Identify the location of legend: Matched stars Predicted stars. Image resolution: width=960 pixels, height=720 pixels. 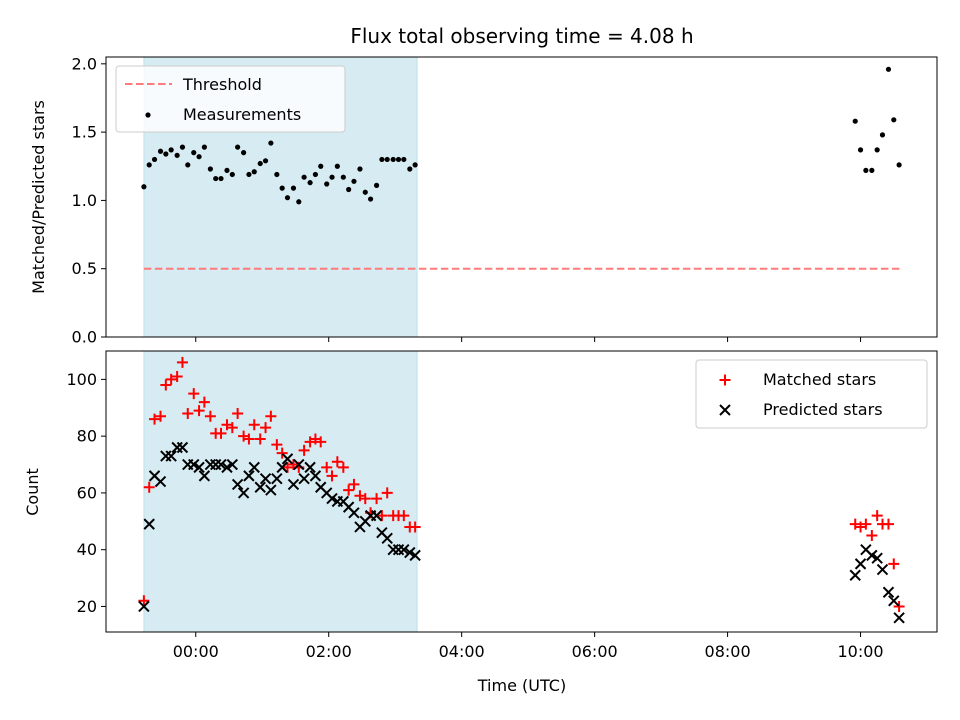
(811, 394).